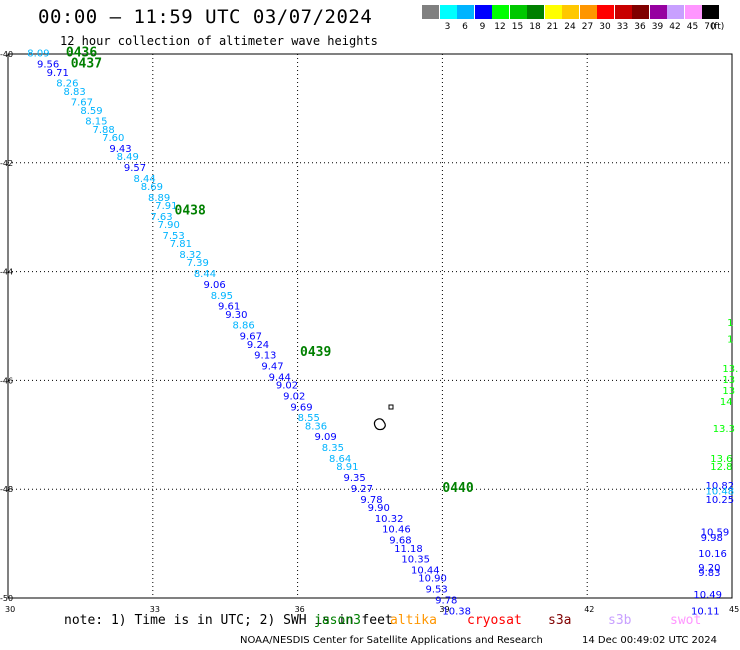  I want to click on wave-height-value: 10.82, so click(719, 486).